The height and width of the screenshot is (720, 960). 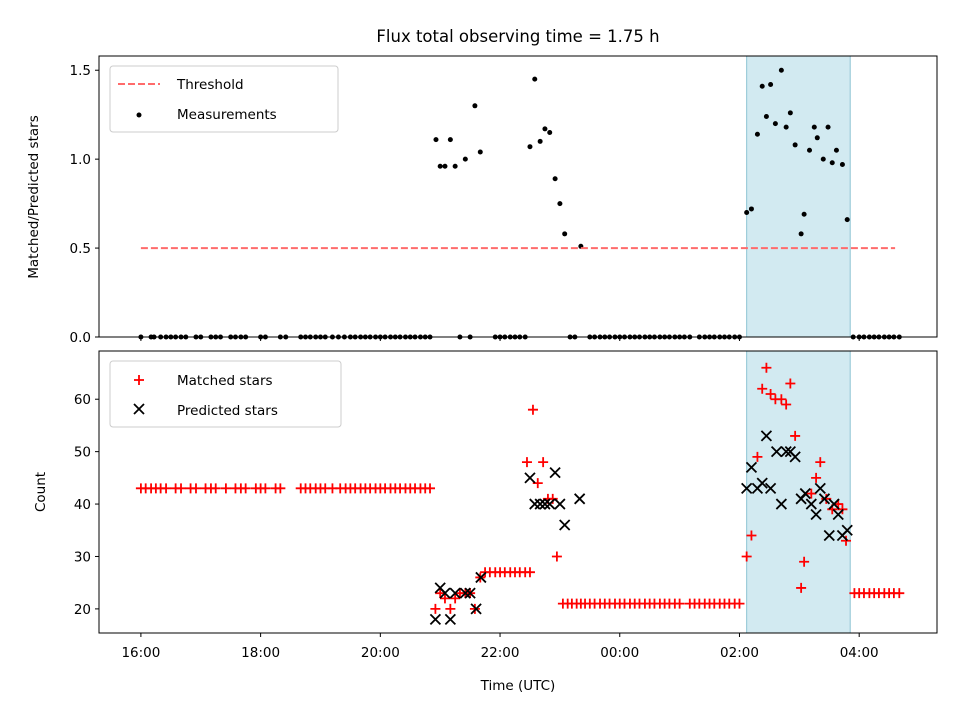 What do you see at coordinates (80, 338) in the screenshot?
I see `top-y-tick-label: 0.0` at bounding box center [80, 338].